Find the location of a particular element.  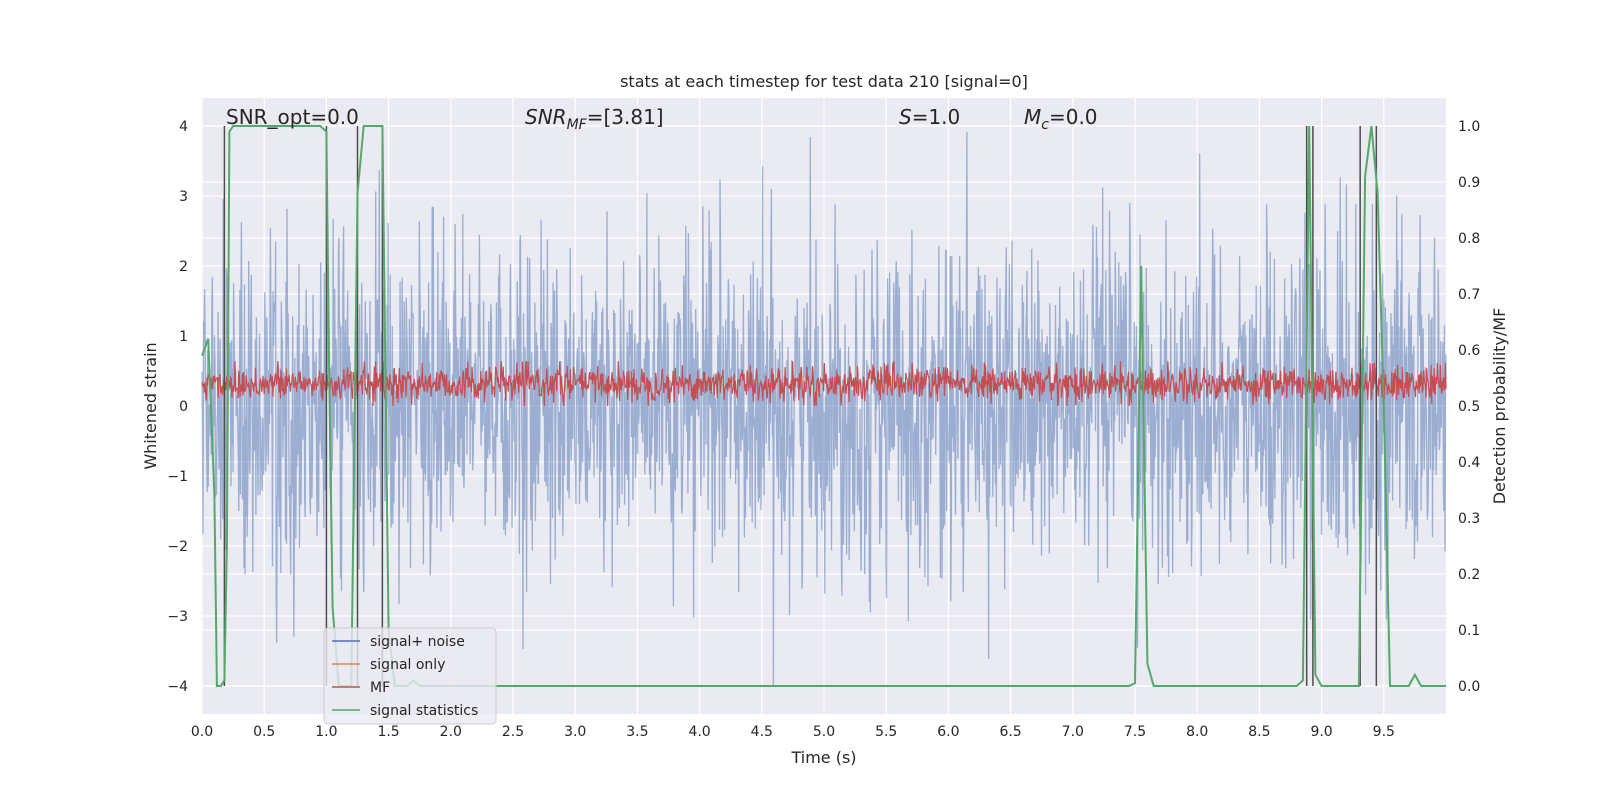

y-left-tick-label: 1 is located at coordinates (183, 337).